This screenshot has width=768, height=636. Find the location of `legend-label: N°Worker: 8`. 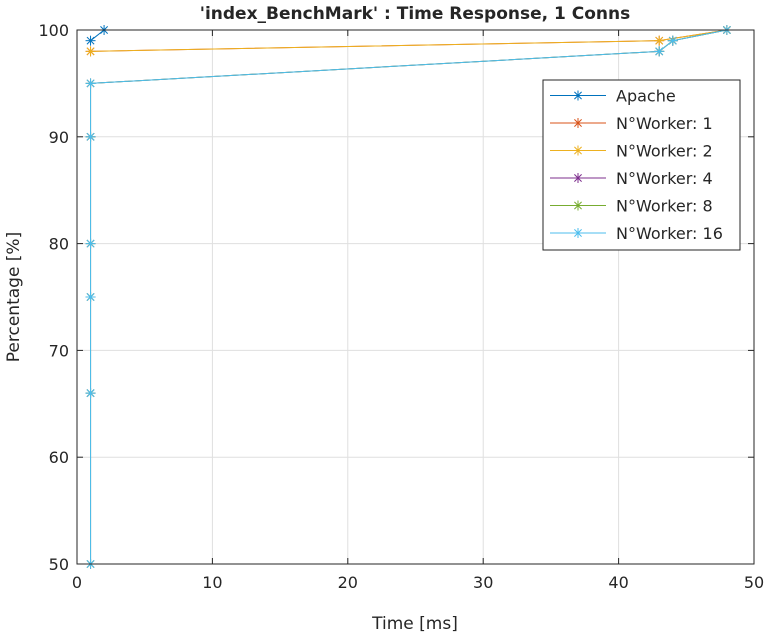

legend-label: N°Worker: 8 is located at coordinates (664, 206).